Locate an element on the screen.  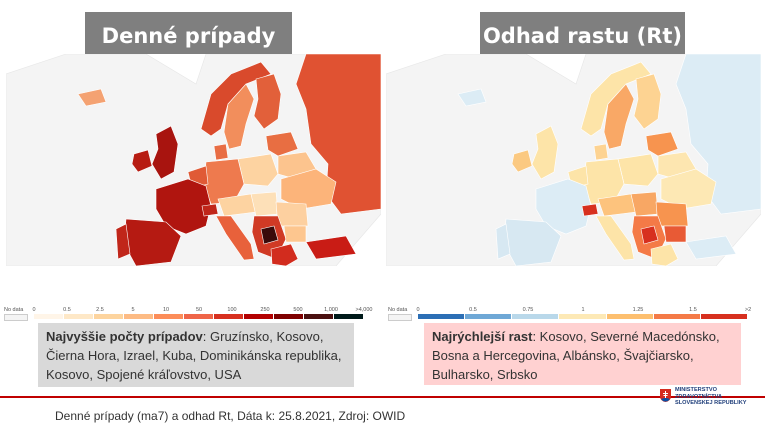
right-map-title-text: Odhad rastu (Rt) is located at coordinates (582, 36).